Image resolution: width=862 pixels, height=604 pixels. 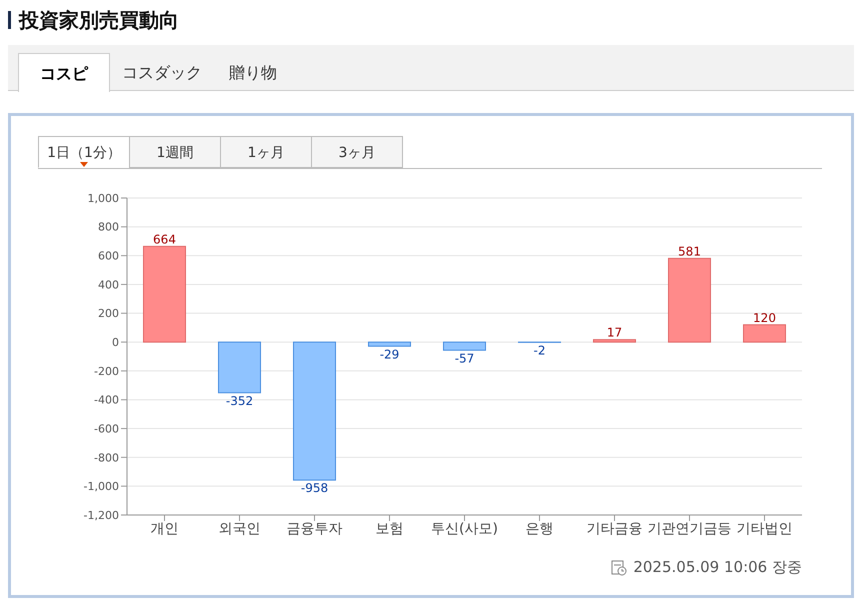 What do you see at coordinates (464, 358) in the screenshot?
I see `data-label: -57` at bounding box center [464, 358].